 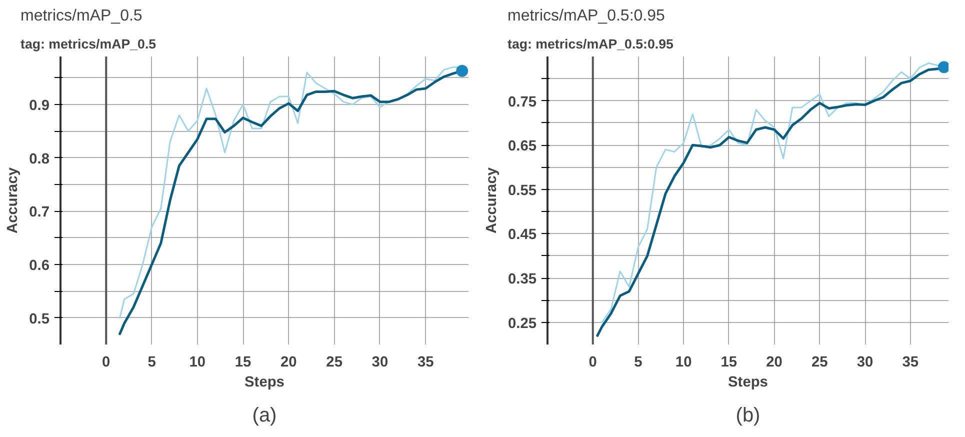 I want to click on y-tick-label: 0.9, so click(x=39, y=106).